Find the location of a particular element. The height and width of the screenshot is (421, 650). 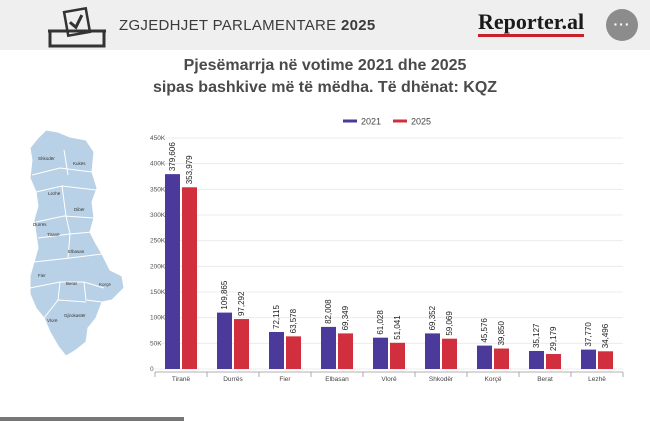

data-label-2021: 72,115 is located at coordinates (276, 317).